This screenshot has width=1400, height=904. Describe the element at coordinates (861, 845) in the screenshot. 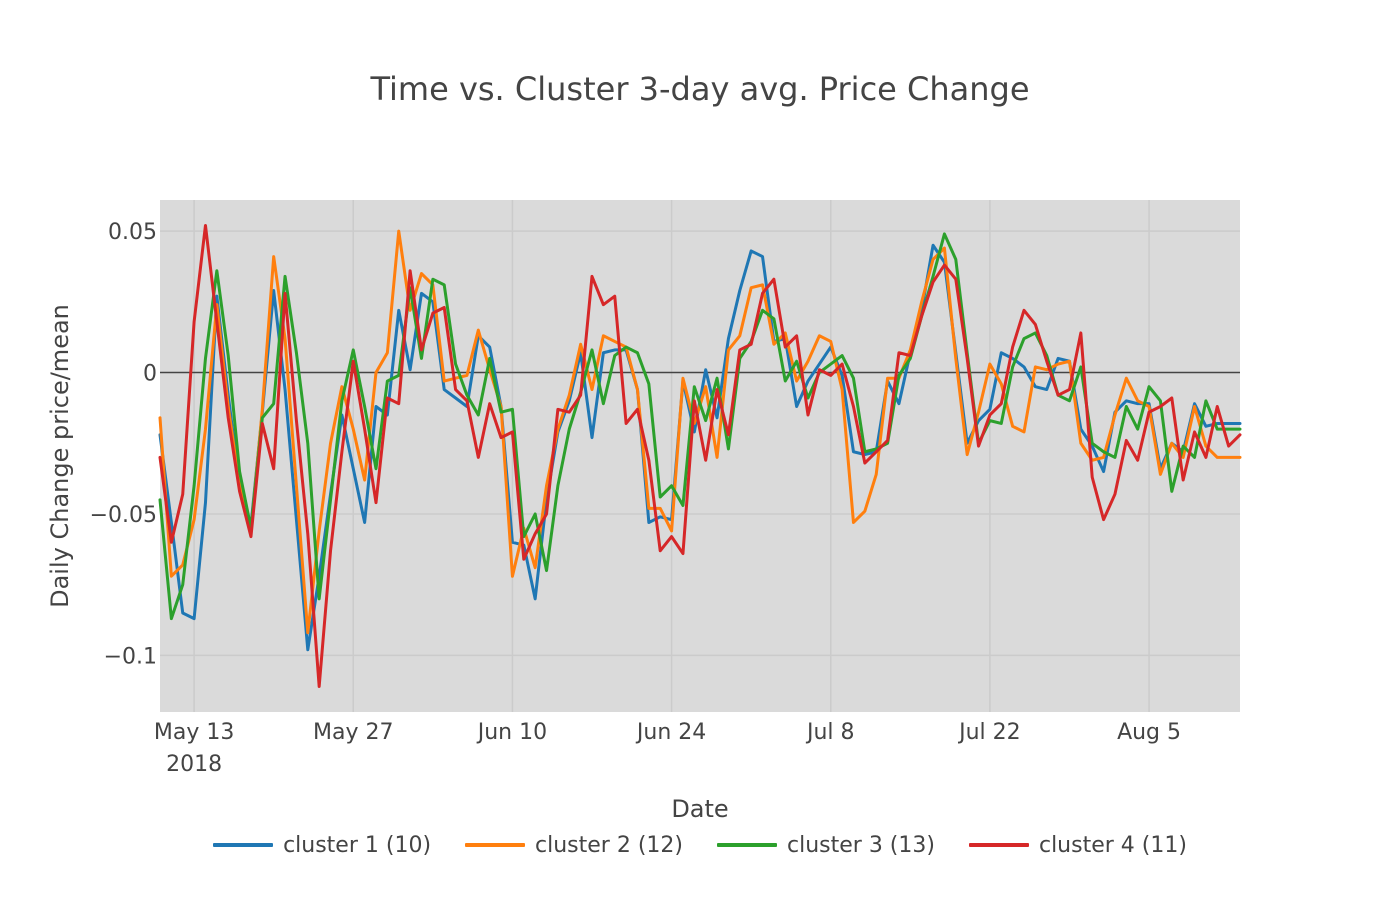

I see `legend-label: cluster 3 (13)` at that location.